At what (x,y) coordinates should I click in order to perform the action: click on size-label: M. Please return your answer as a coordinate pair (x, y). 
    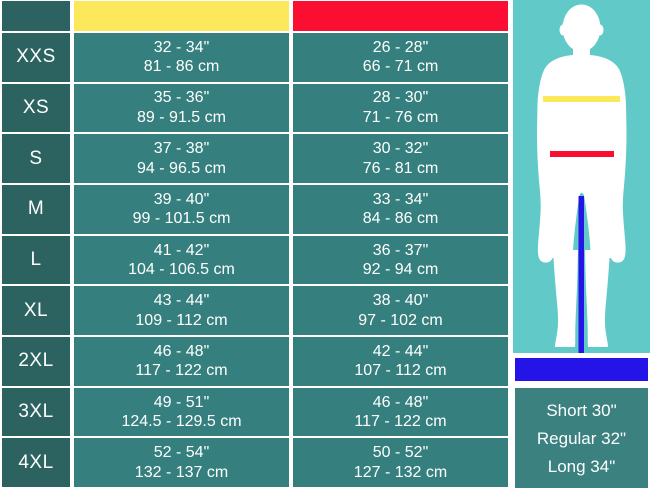
    Looking at the image, I should click on (36, 209).